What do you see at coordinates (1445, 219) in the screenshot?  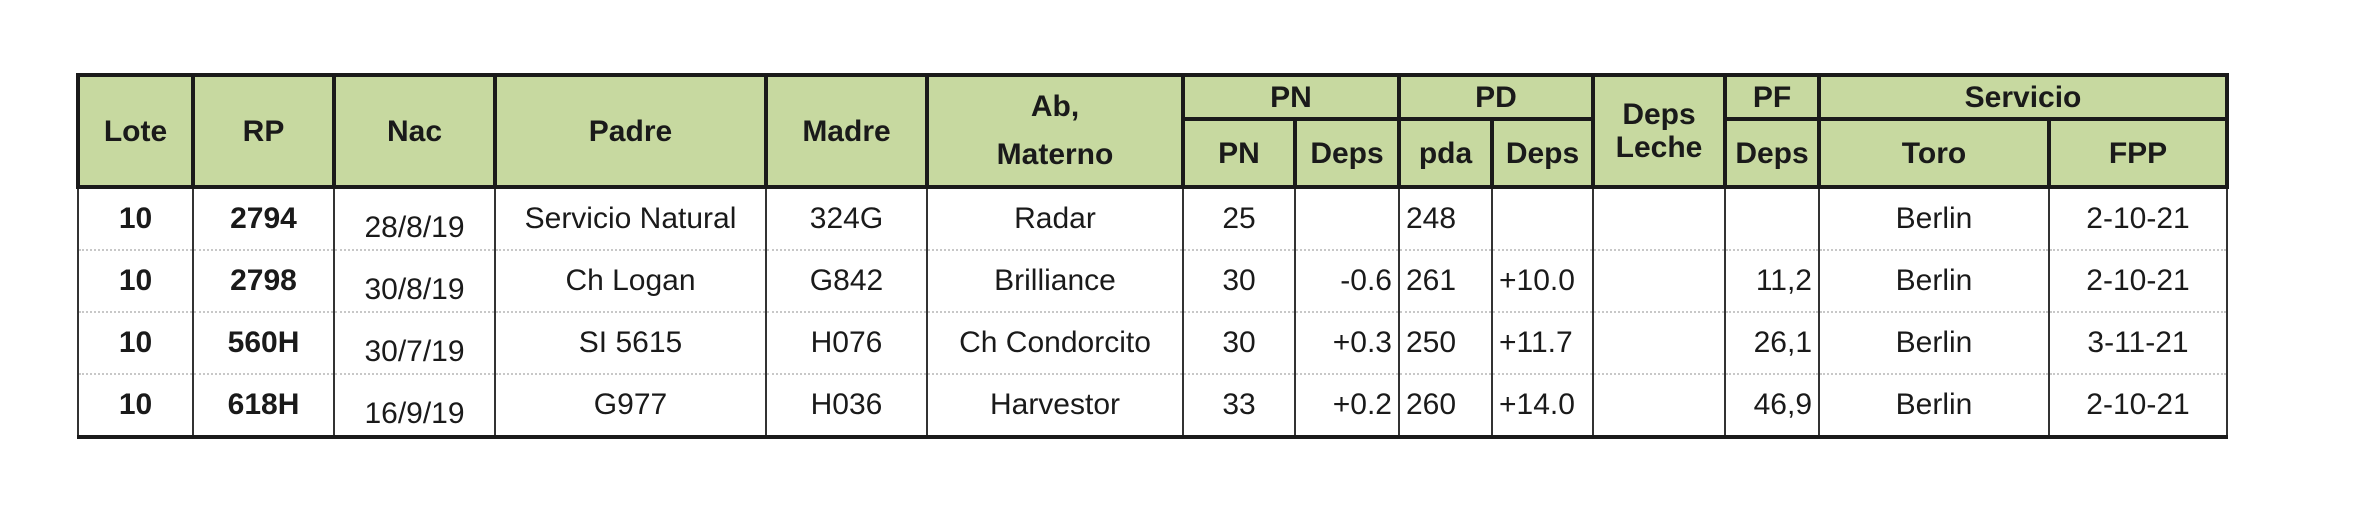 I see `cell-pda: 248` at bounding box center [1445, 219].